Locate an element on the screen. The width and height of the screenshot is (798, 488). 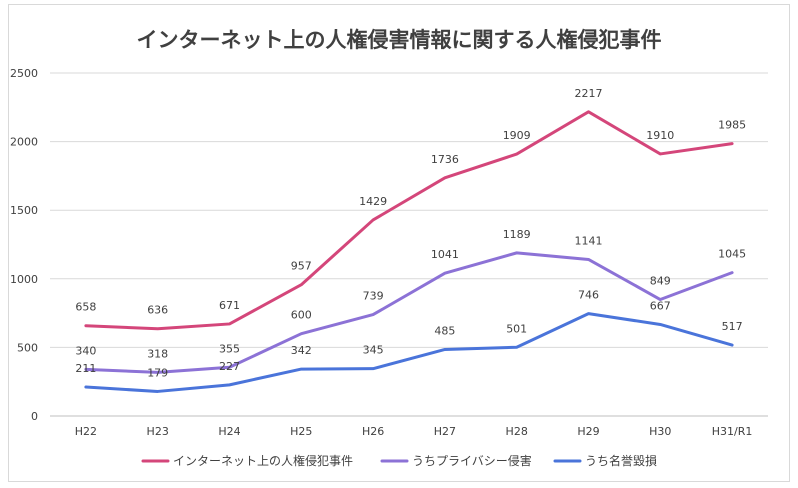
data-label: 501 is located at coordinates (516, 328).